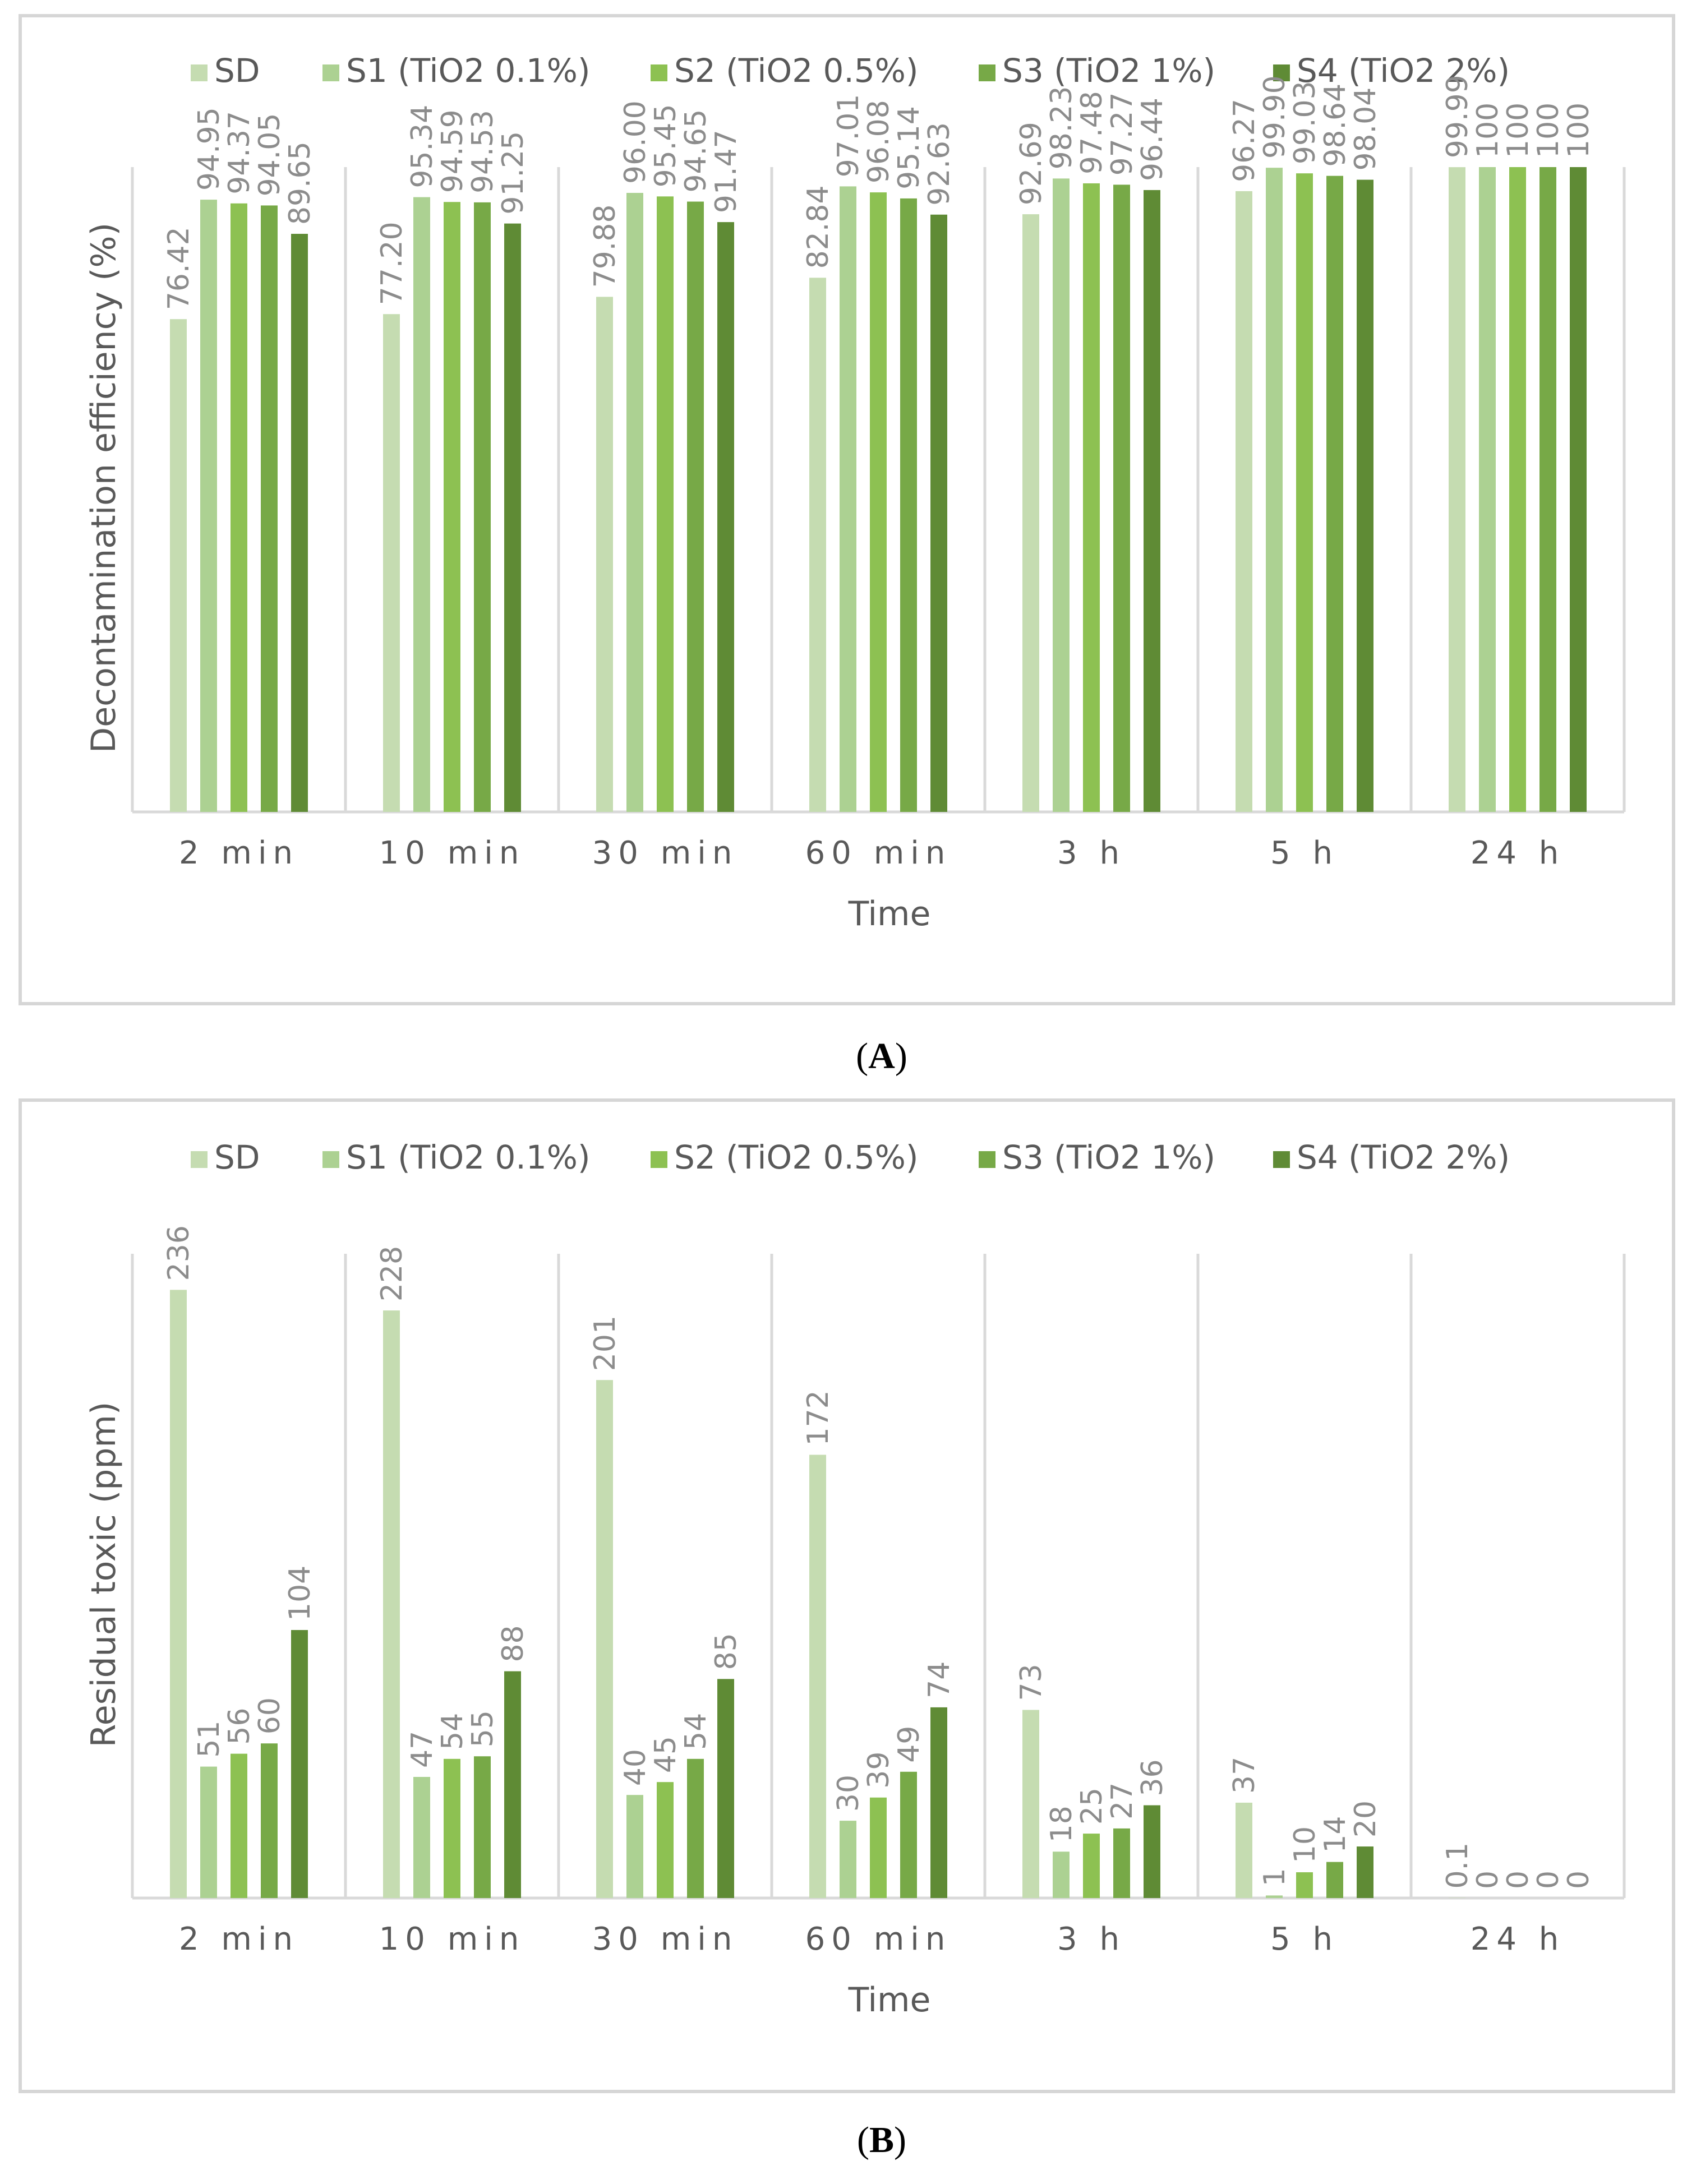  I want to click on data-label: 98.04, so click(1366, 129).